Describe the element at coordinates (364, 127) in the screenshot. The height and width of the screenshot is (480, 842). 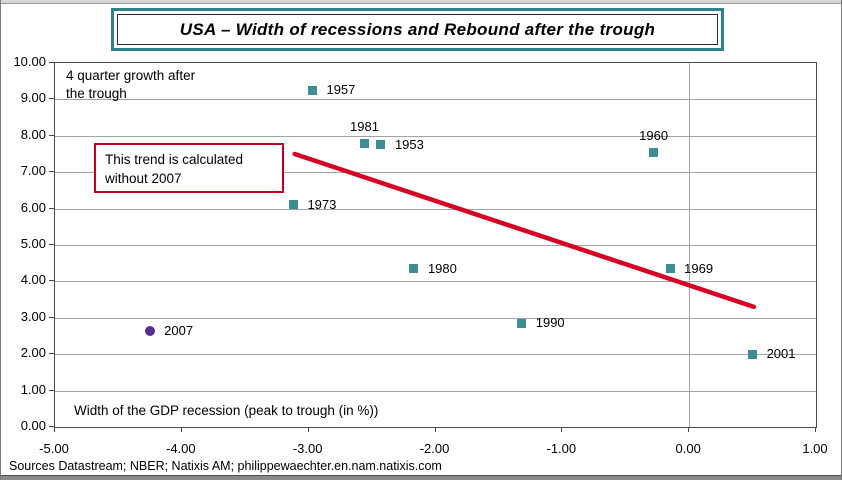
I see `point-label-1981: 1981` at that location.